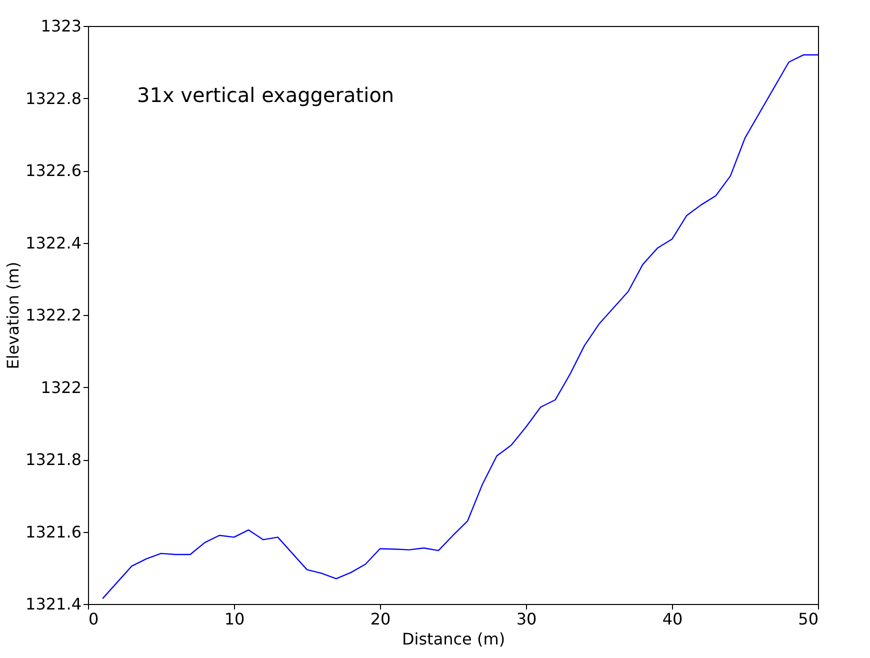 This screenshot has height=658, width=870. What do you see at coordinates (265, 95) in the screenshot?
I see `annotation: 31x vertical exaggeration` at bounding box center [265, 95].